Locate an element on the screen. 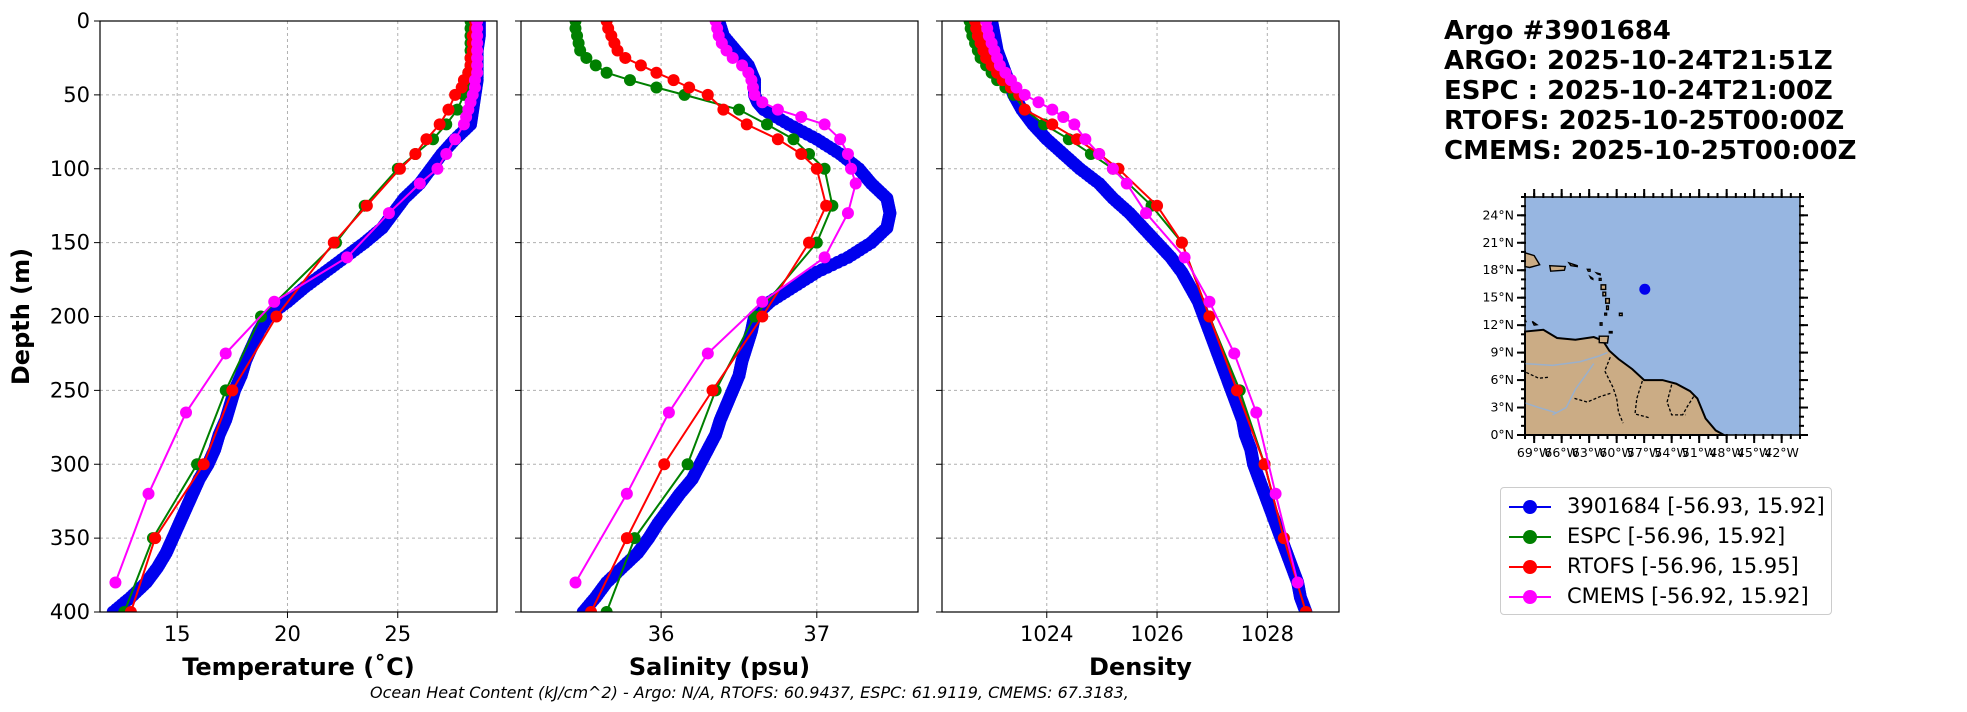  map-lon-label: 54°W is located at coordinates (1671, 452).